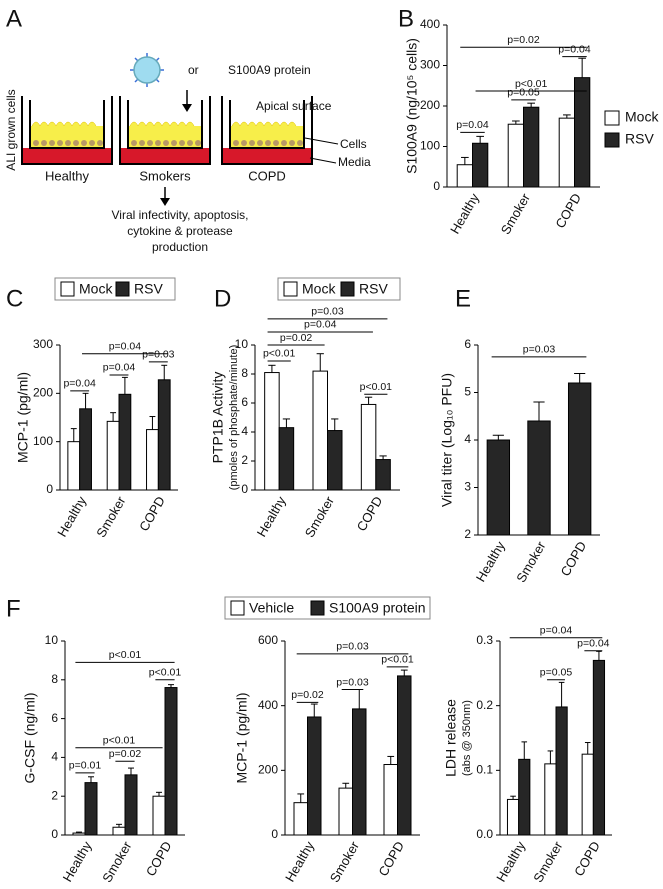 Image resolution: width=663 pixels, height=889 pixels. Describe the element at coordinates (13, 608) in the screenshot. I see `panel-label: F` at that location.